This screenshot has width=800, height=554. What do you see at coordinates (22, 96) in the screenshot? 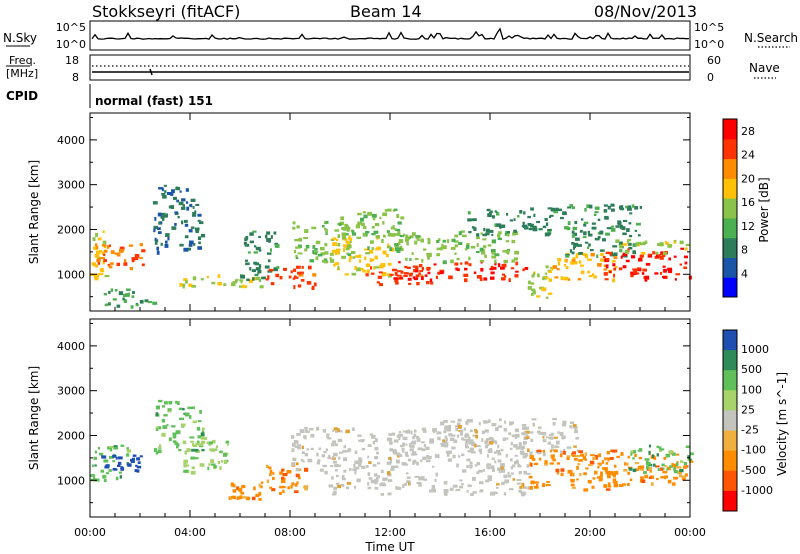
I see `cpid-label: CPID` at bounding box center [22, 96].